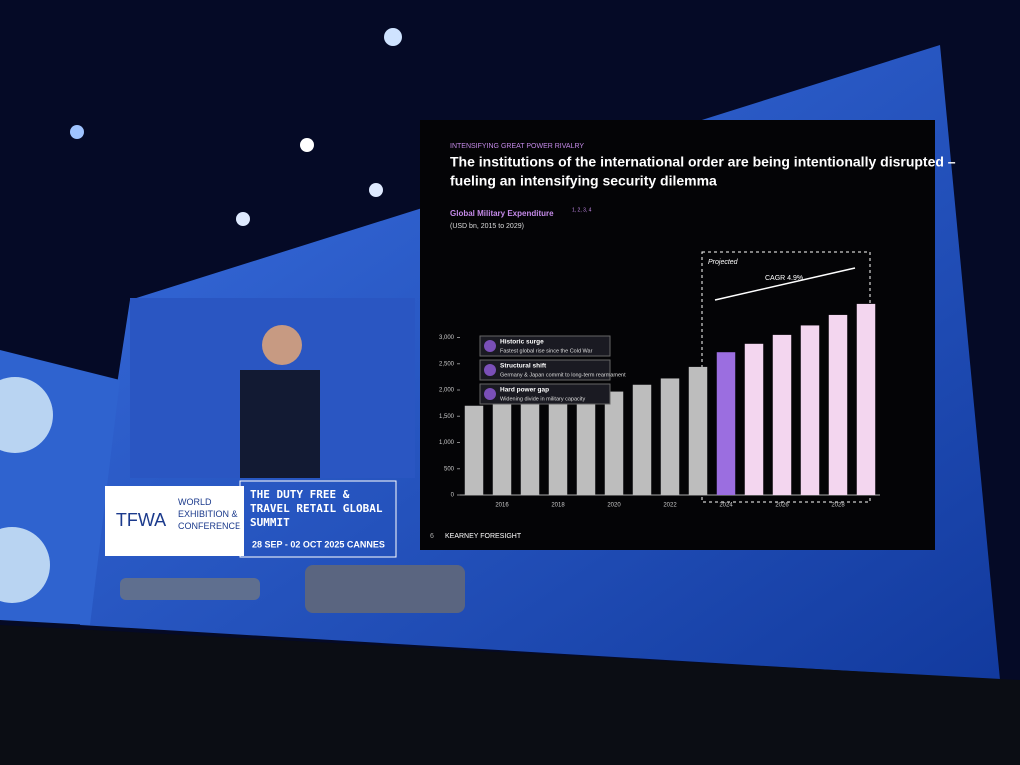  I want to click on y-tick-label: 1,000, so click(447, 443).